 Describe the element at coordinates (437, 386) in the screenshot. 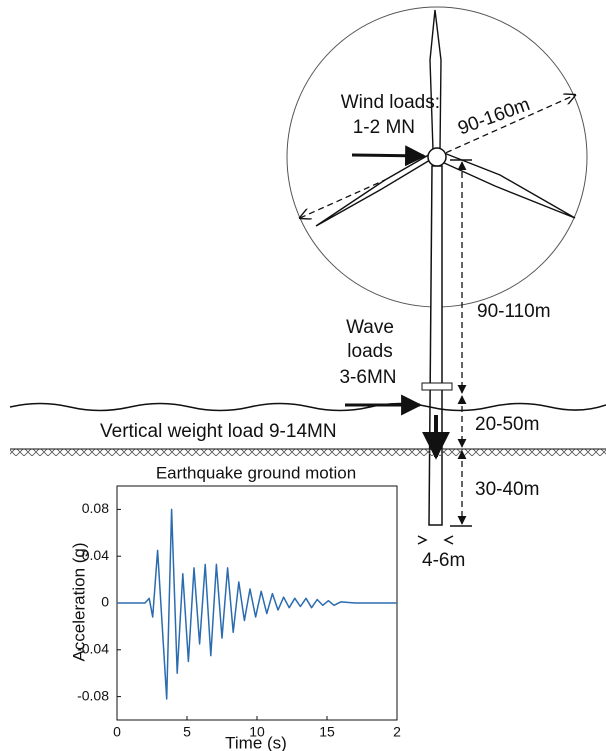

I see `platform` at that location.